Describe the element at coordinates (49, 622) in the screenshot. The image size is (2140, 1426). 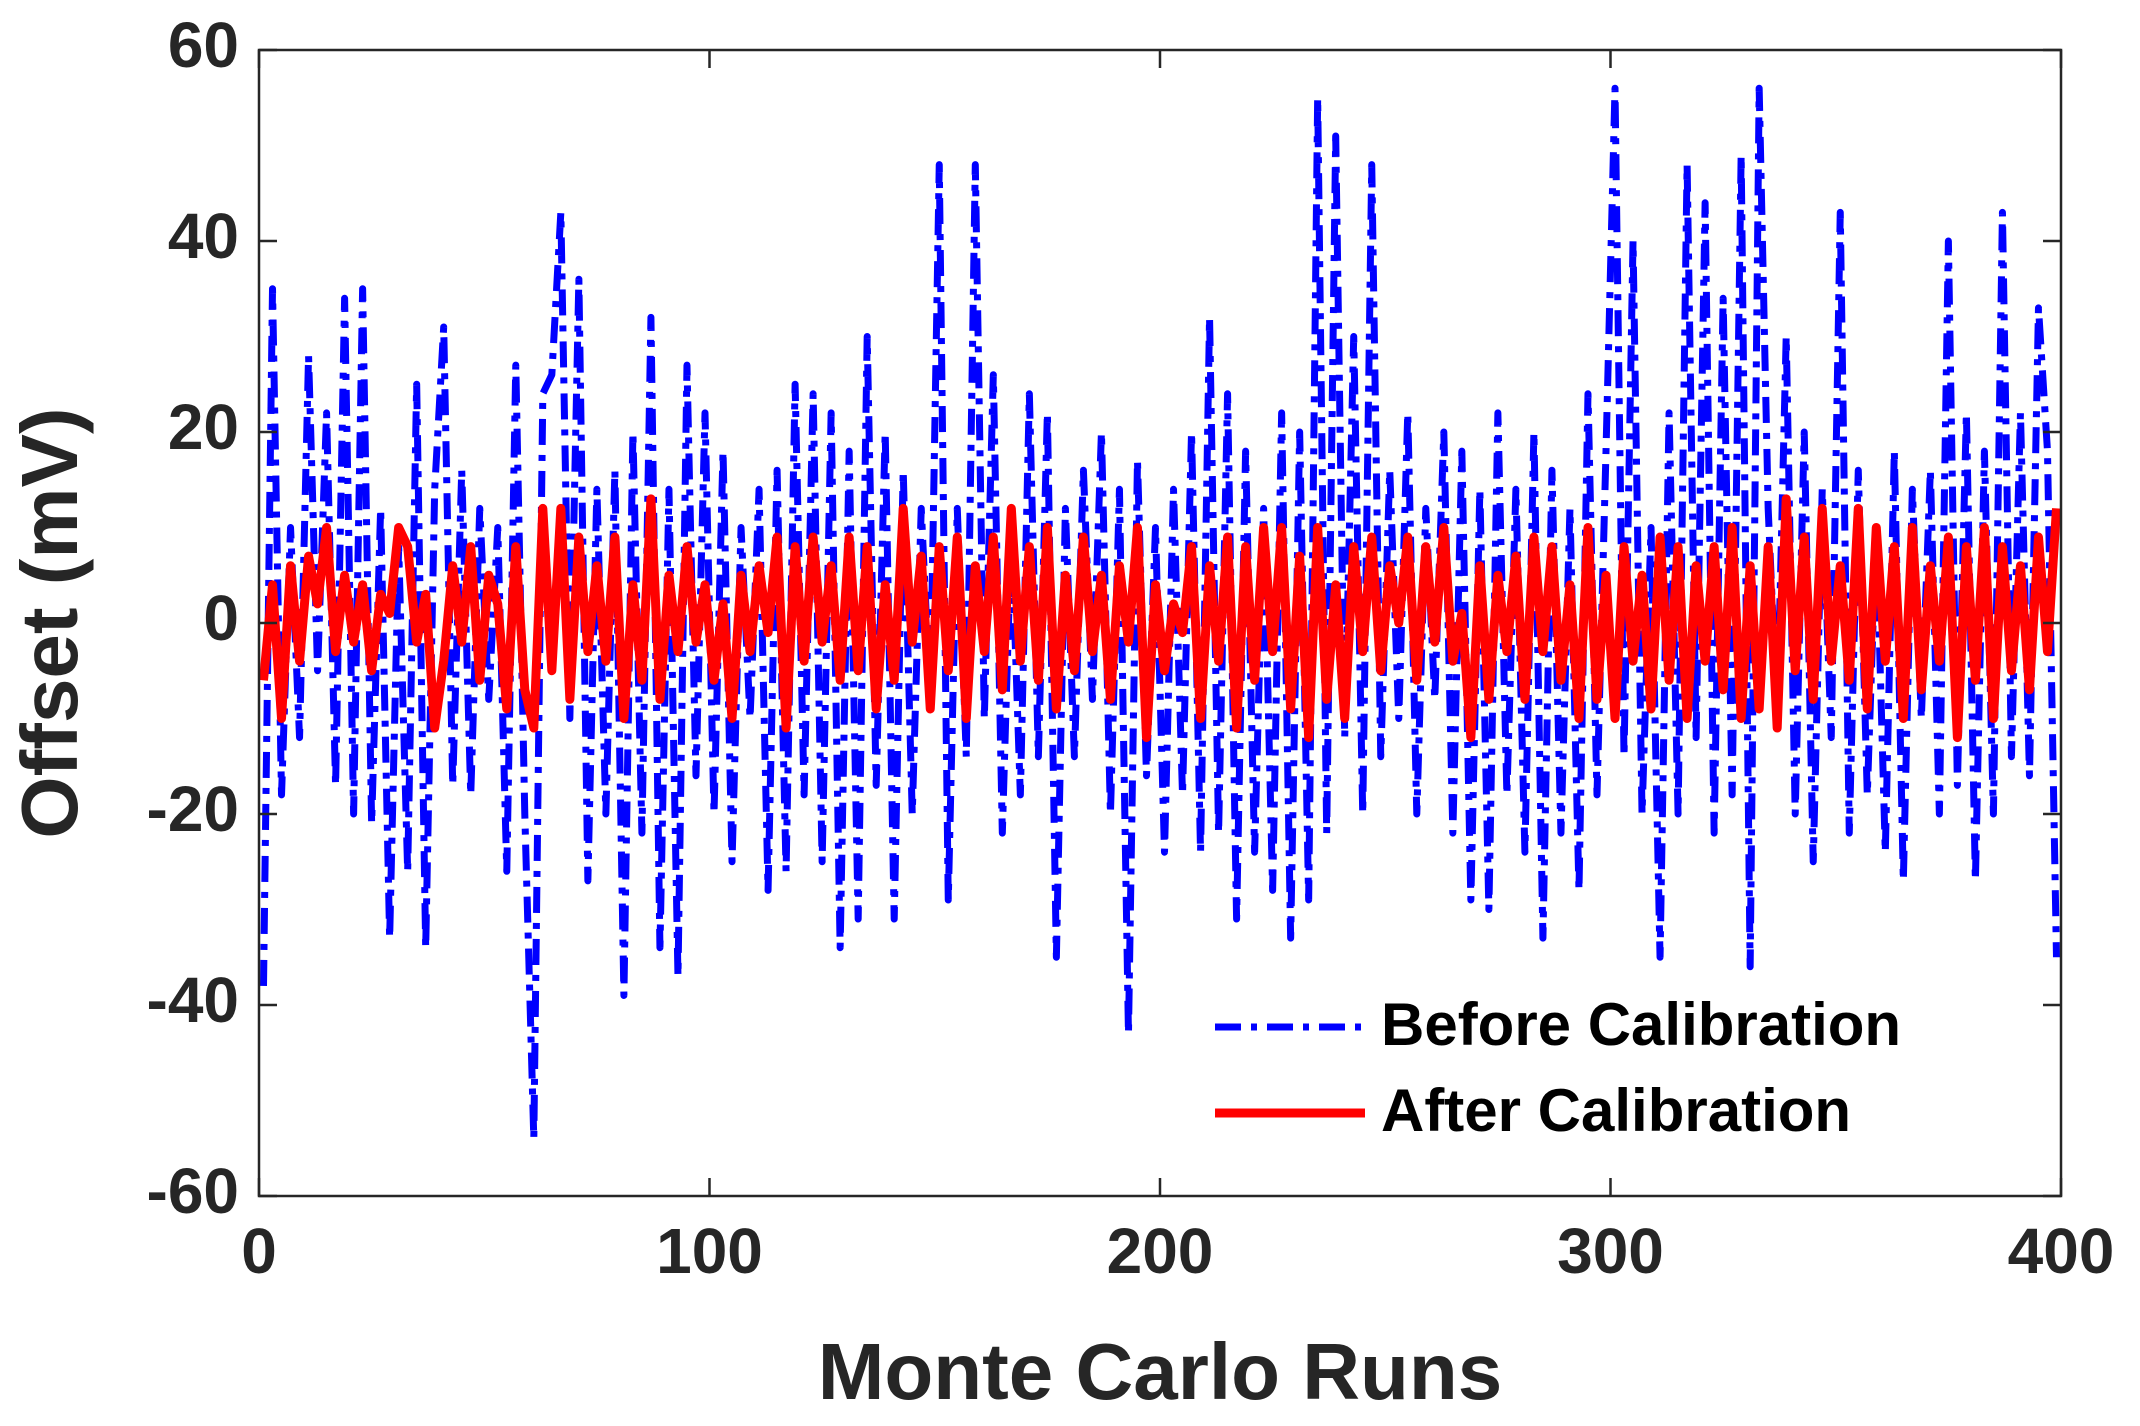
I see `y-axis-title: Offset (mV)` at that location.